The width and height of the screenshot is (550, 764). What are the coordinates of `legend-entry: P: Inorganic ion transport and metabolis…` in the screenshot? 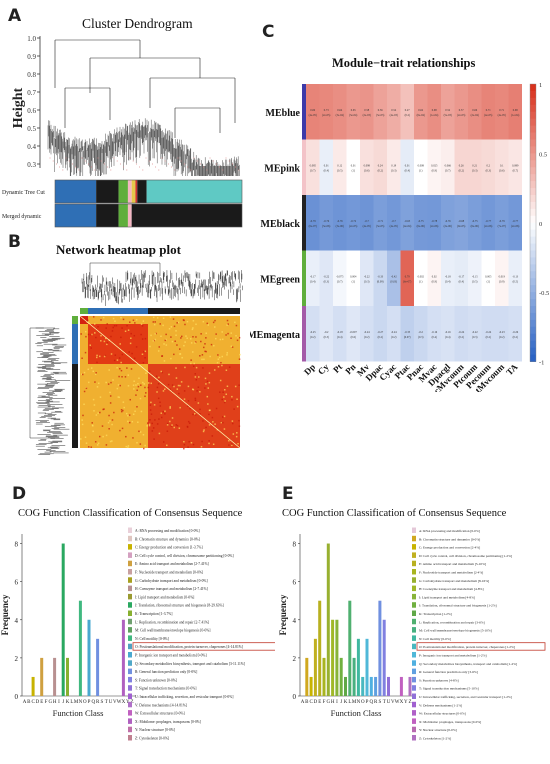 It's located at (453, 656).